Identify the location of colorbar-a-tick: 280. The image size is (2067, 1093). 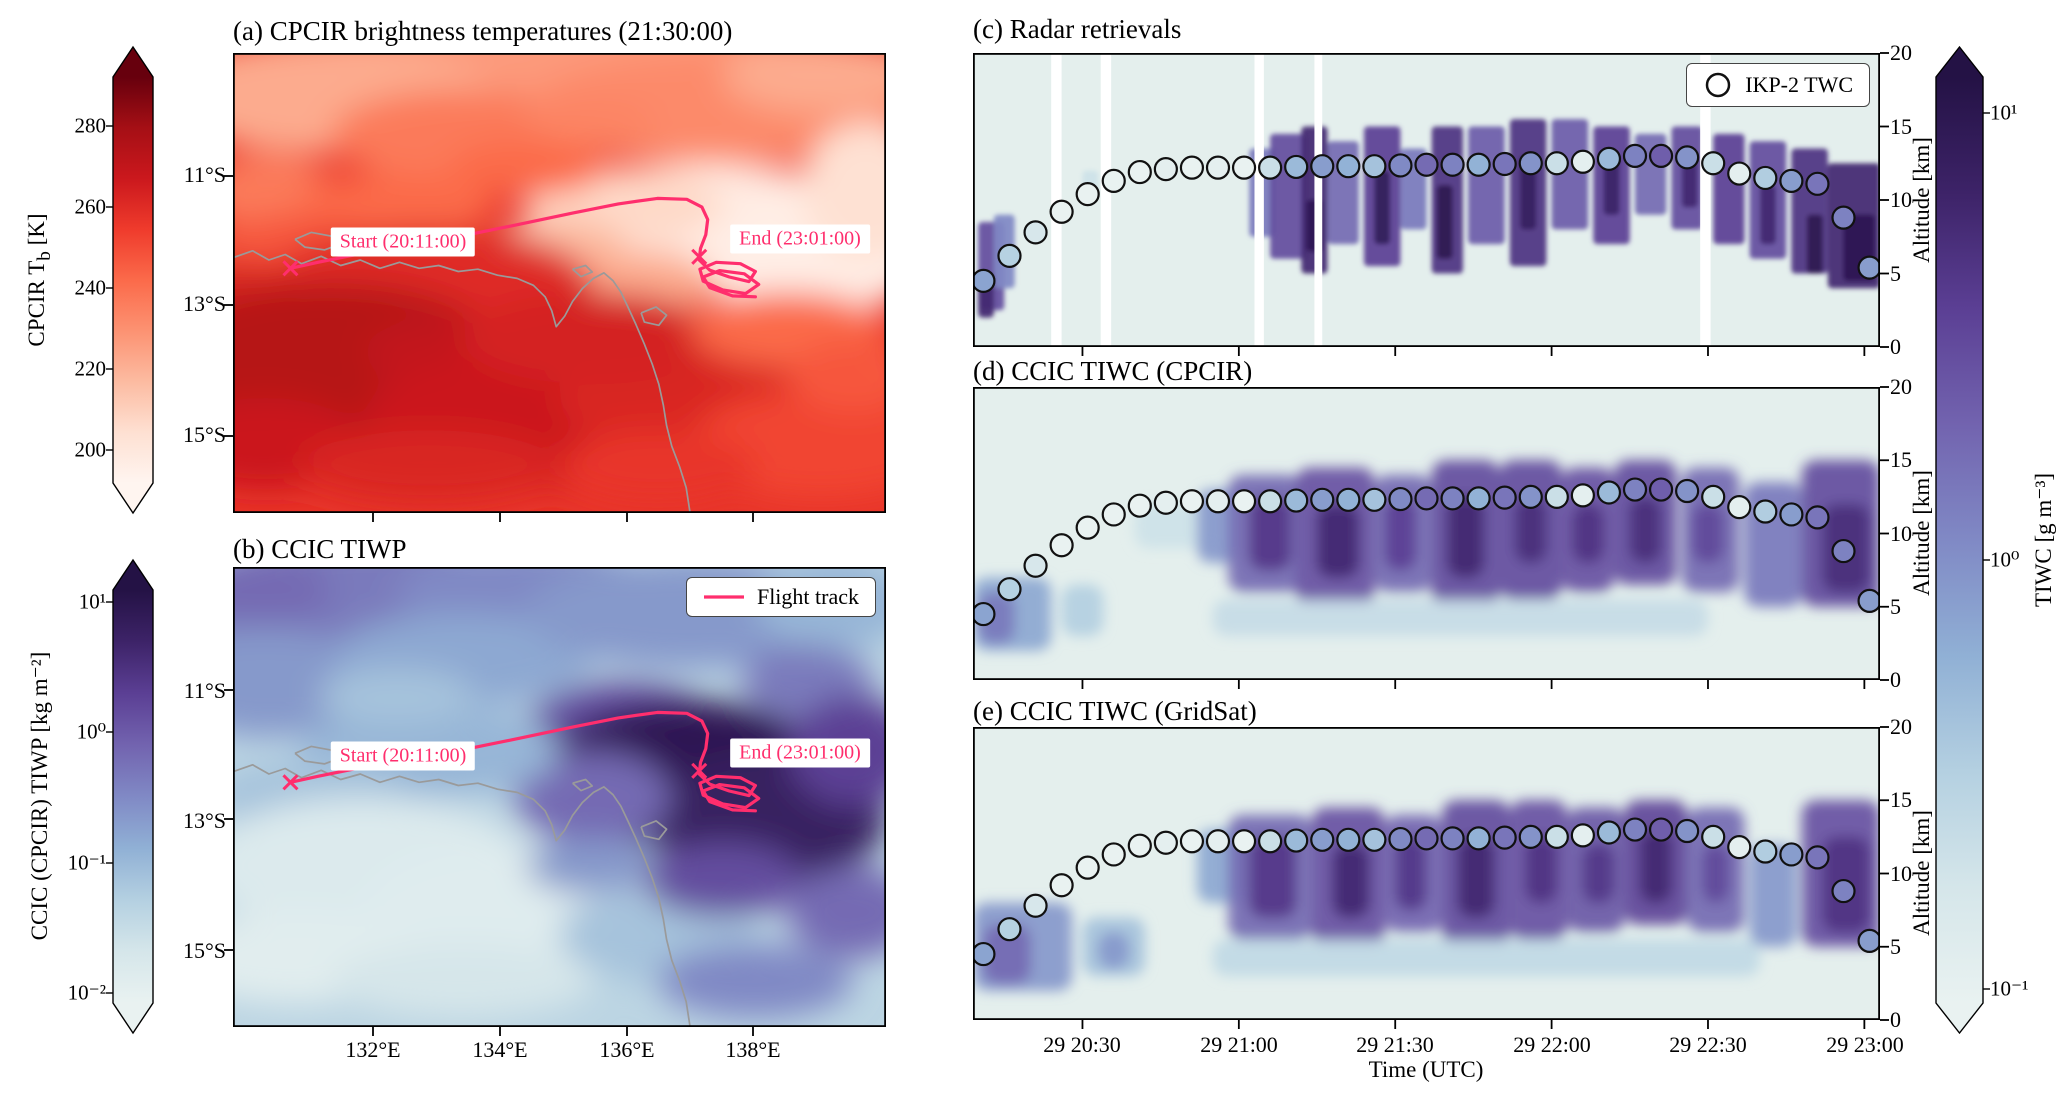
(90, 125).